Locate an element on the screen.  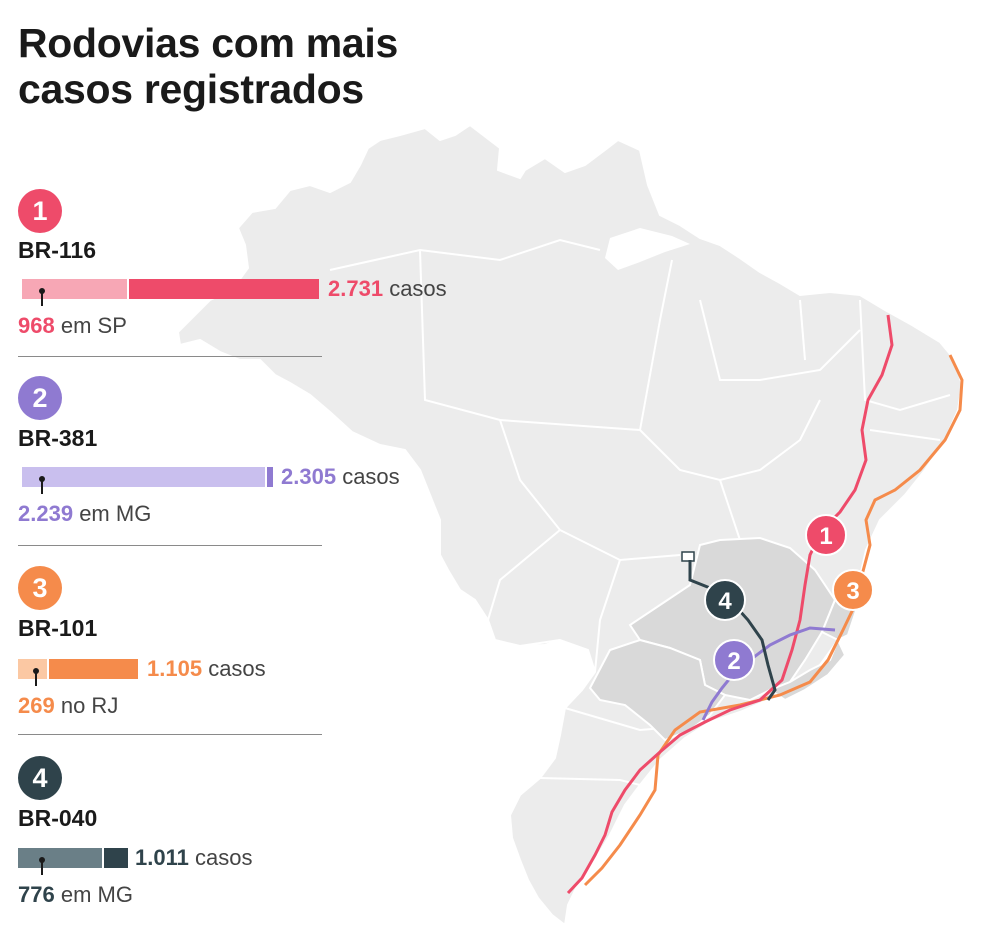
route-br040 is located at coordinates (732, 630).